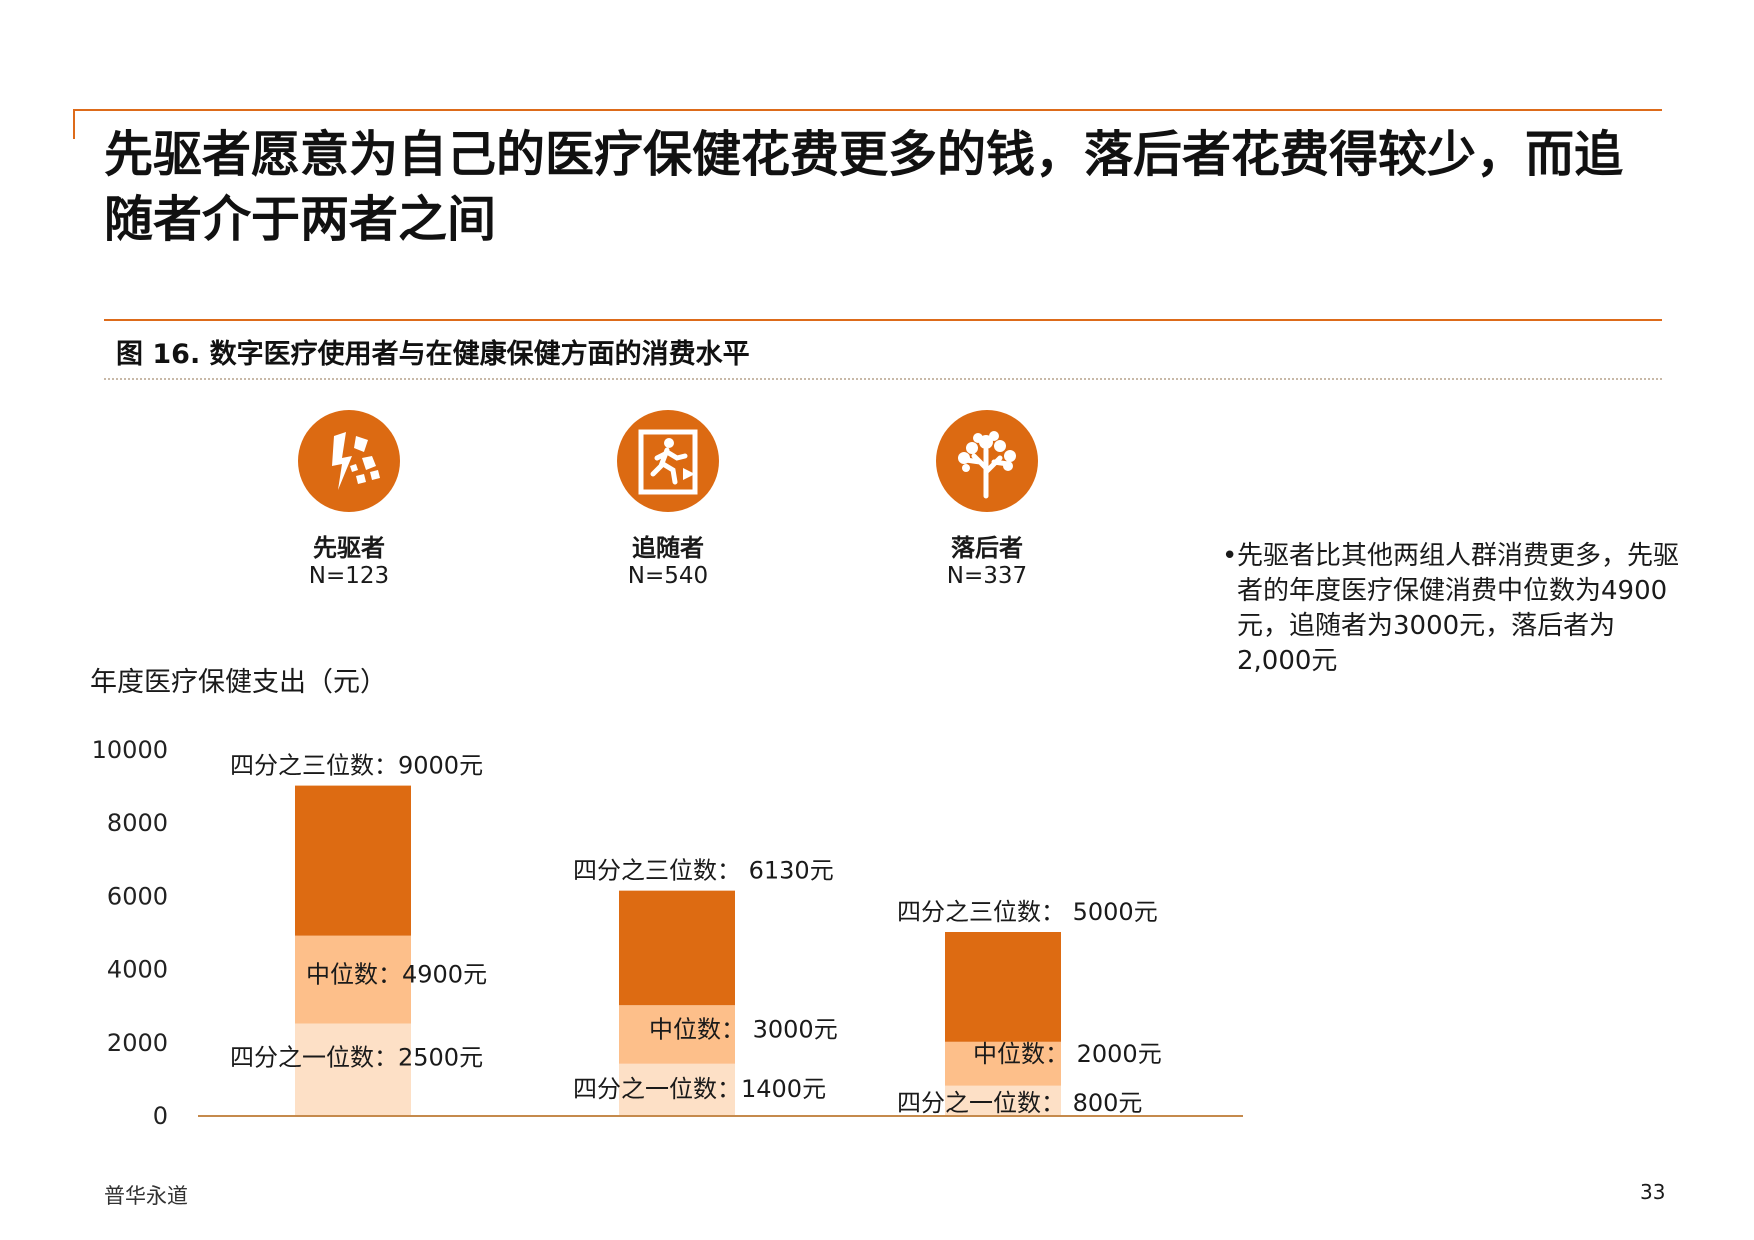 This screenshot has width=1754, height=1240. I want to click on group-followers: 追随者 N=540, so click(668, 500).